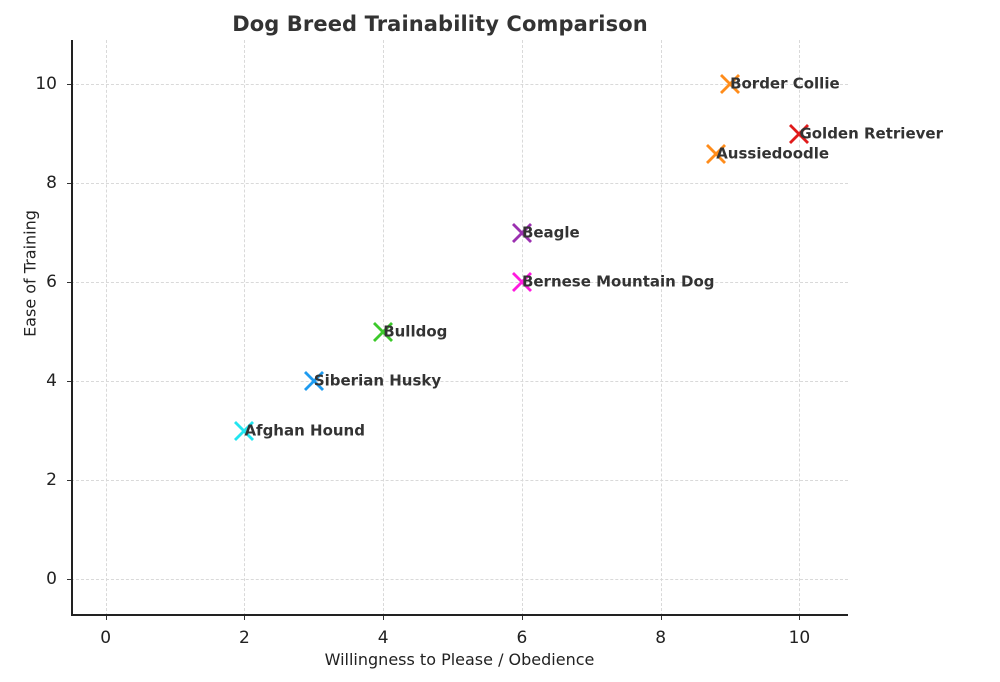 The width and height of the screenshot is (1000, 682). I want to click on x-tick-label: 4, so click(383, 638).